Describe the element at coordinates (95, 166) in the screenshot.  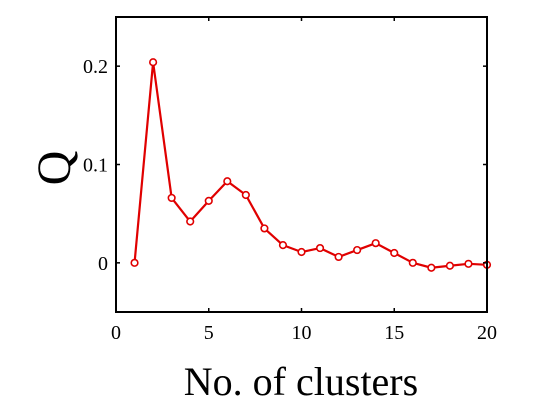
I see `y-tick-label: 0.1` at that location.